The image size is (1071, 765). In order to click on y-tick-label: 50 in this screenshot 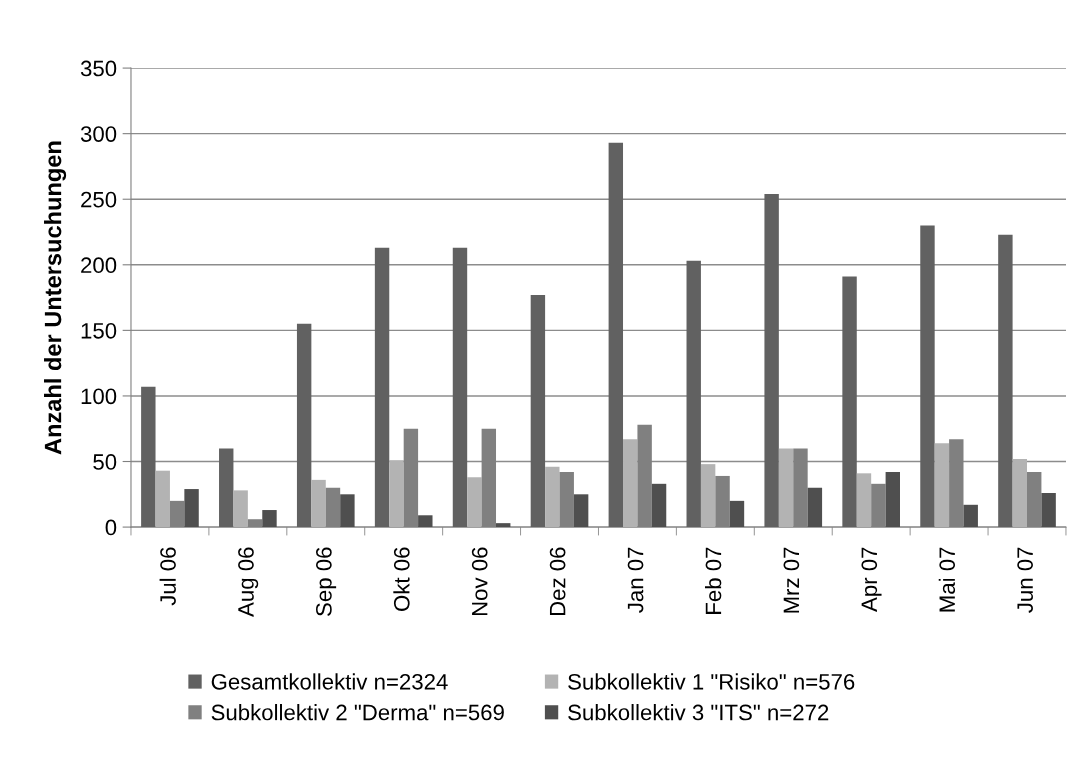, I will do `click(105, 462)`.